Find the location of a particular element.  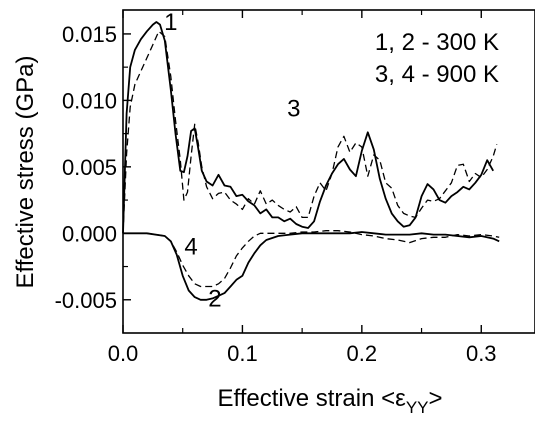

x-axis-title: Effective strain <εYY> is located at coordinates (329, 401).